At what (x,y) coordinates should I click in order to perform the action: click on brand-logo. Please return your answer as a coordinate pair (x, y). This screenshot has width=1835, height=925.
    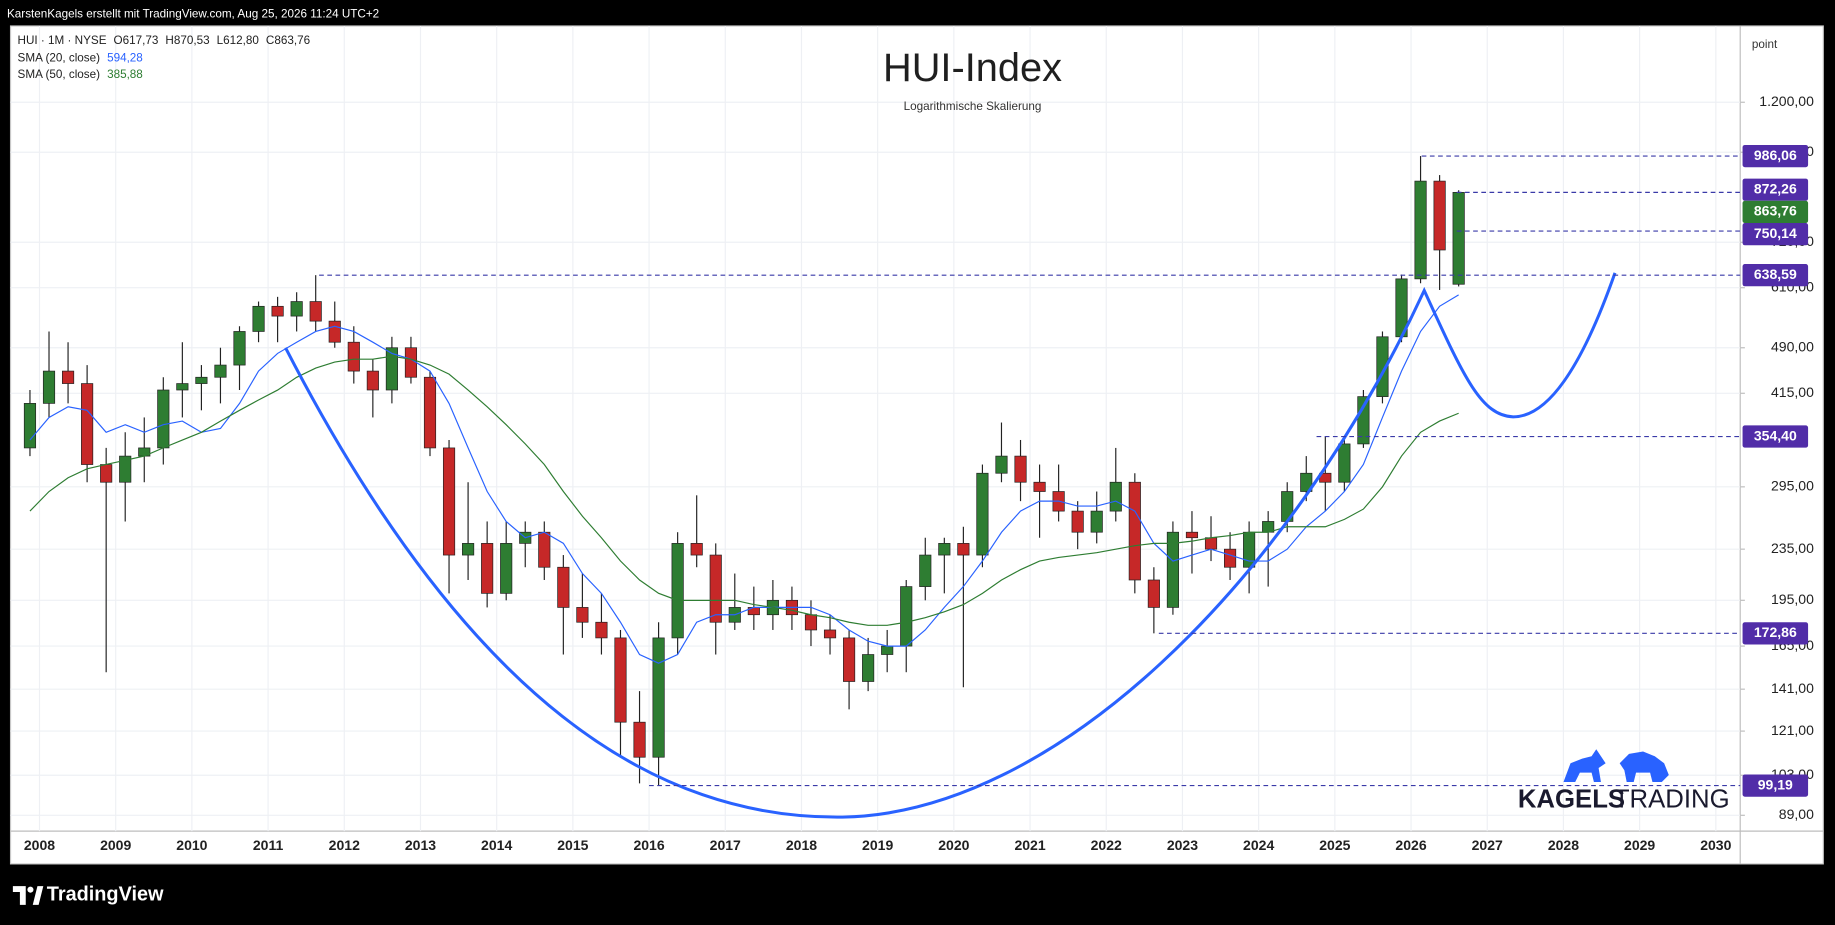
    Looking at the image, I should click on (28, 895).